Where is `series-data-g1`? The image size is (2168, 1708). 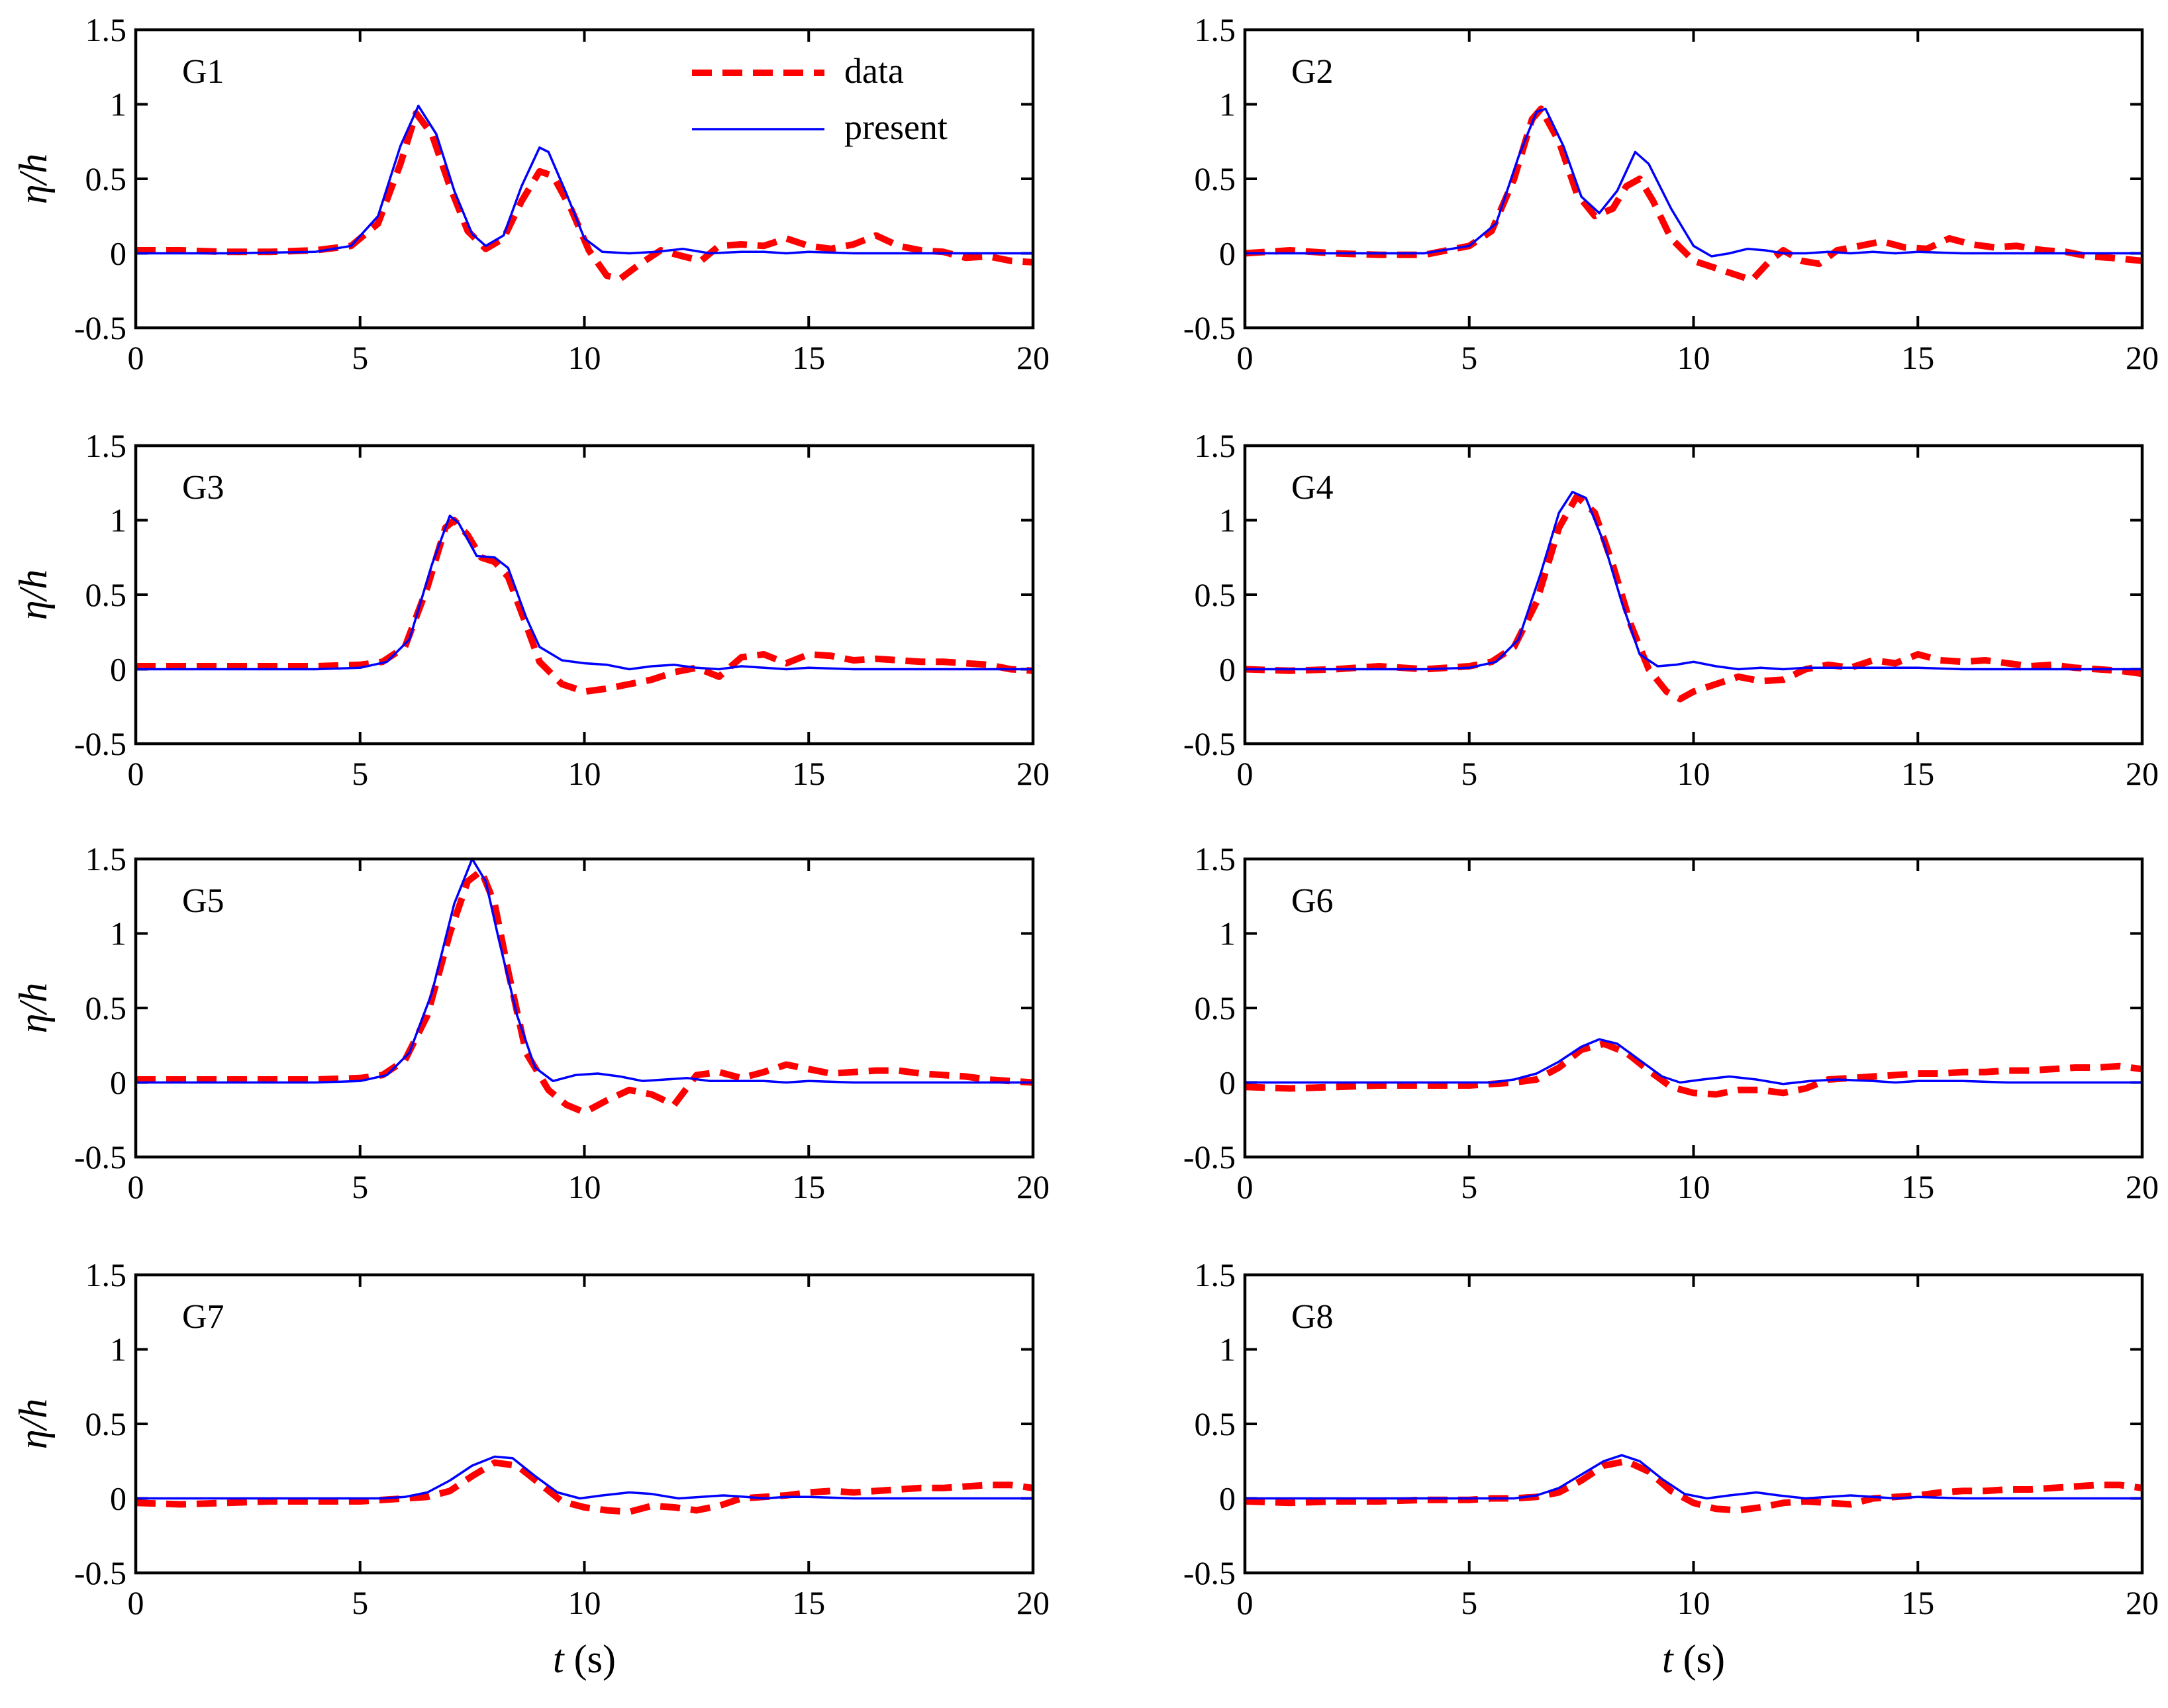
series-data-g1 is located at coordinates (585, 196).